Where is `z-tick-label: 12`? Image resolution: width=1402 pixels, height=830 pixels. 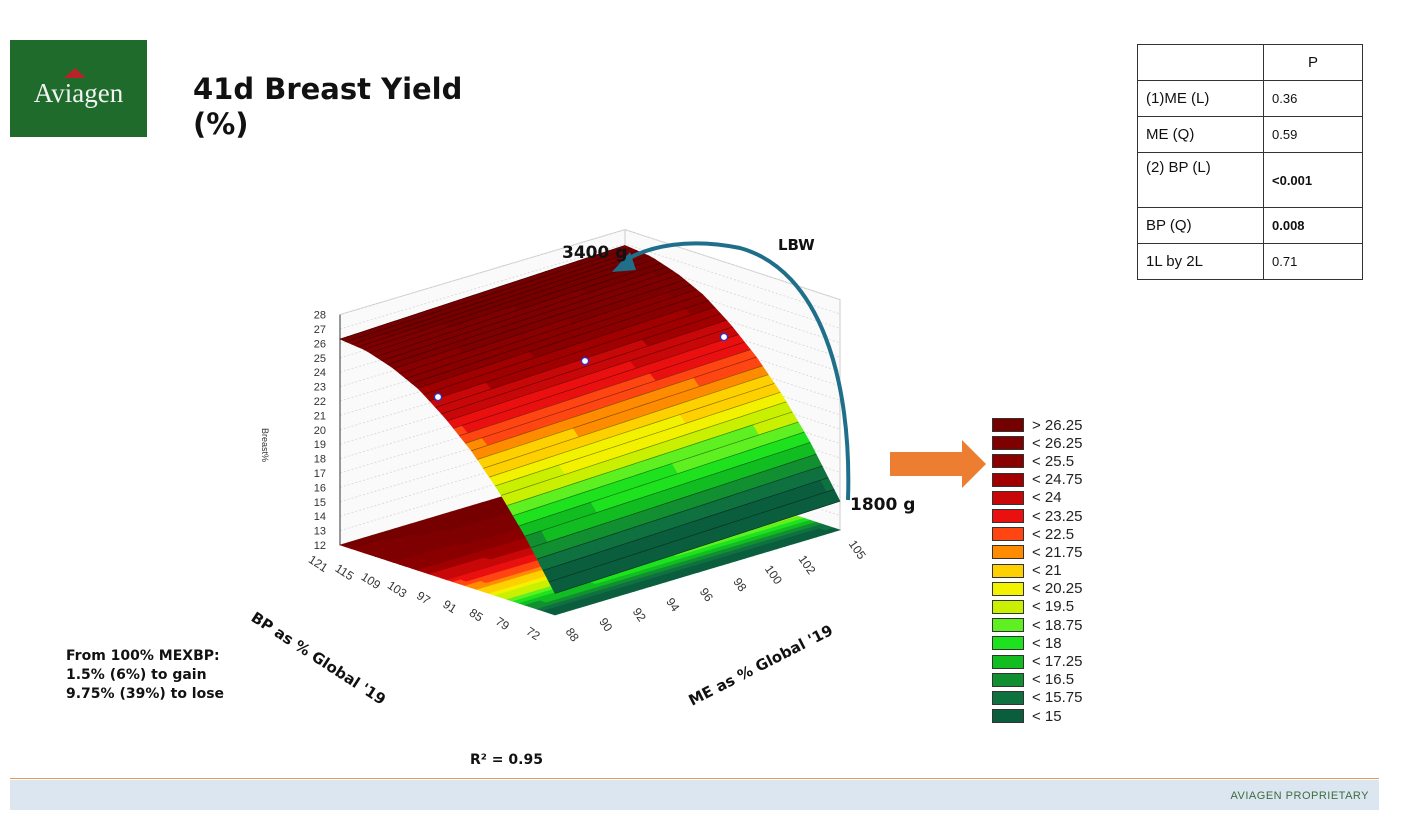 z-tick-label: 12 is located at coordinates (320, 546).